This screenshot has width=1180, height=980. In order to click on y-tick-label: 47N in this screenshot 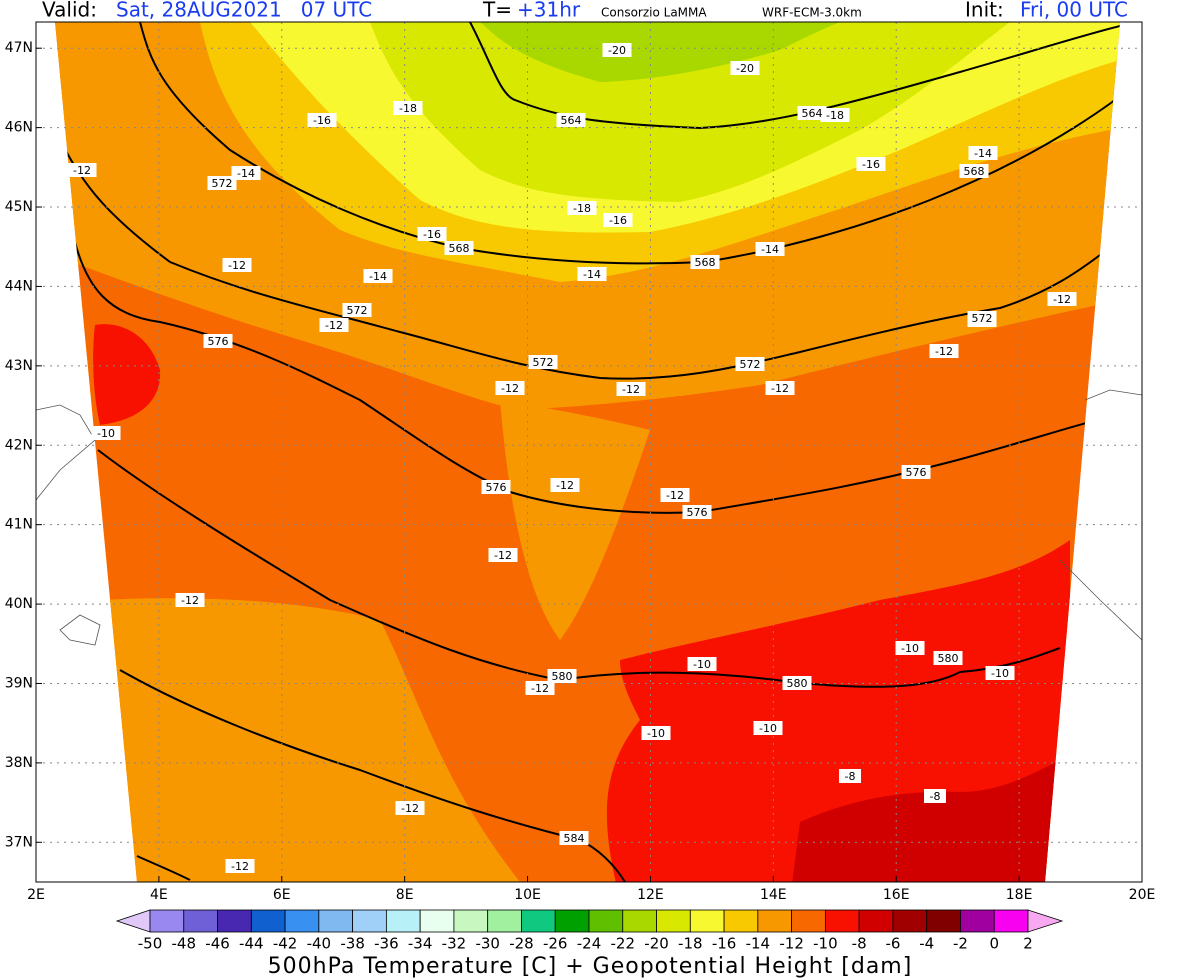, I will do `click(19, 48)`.